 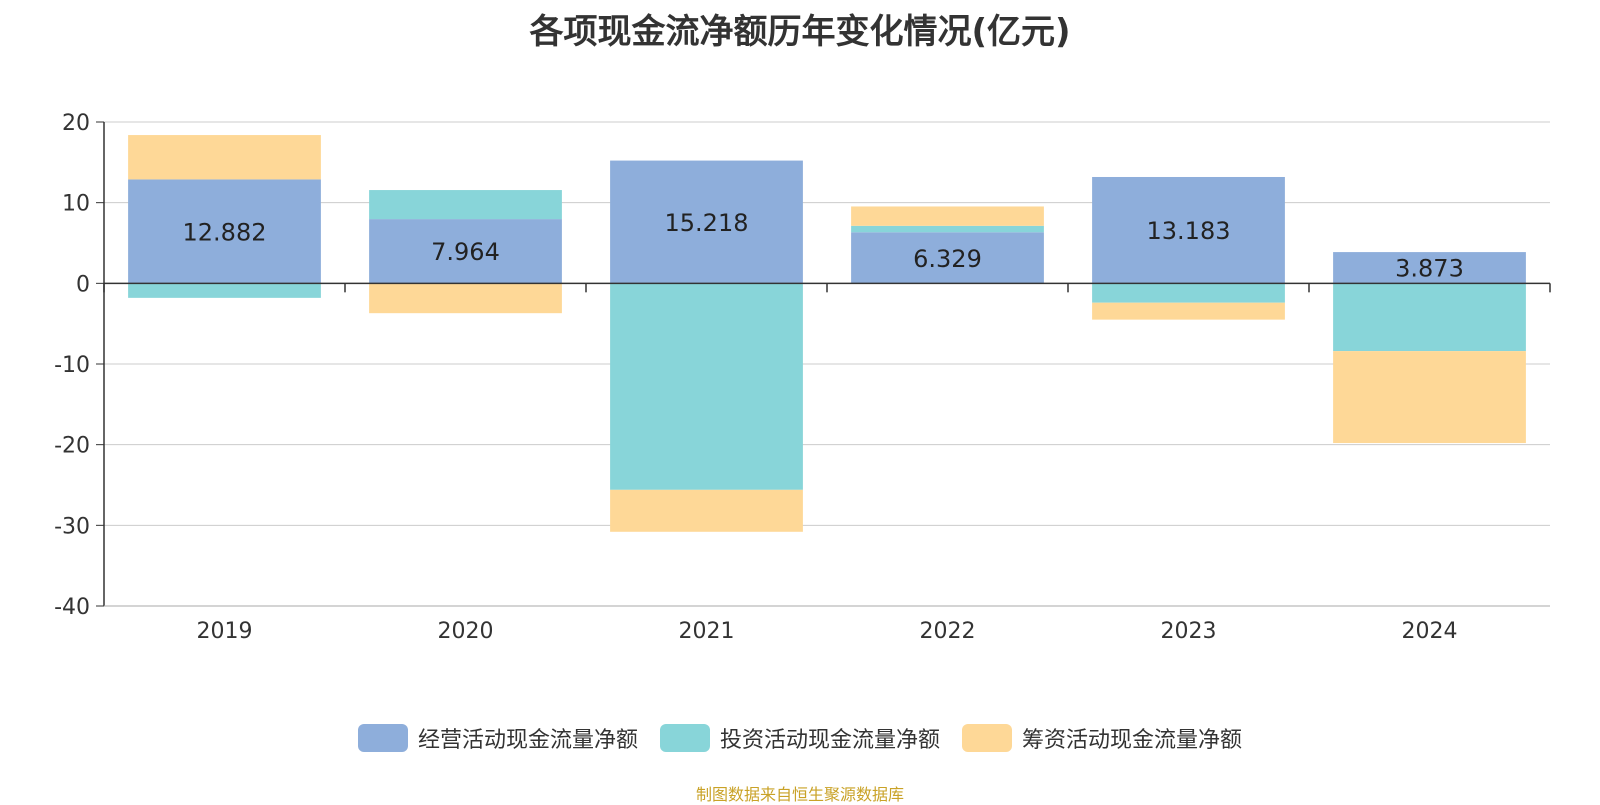 I want to click on data-label: 7.964, so click(x=465, y=252).